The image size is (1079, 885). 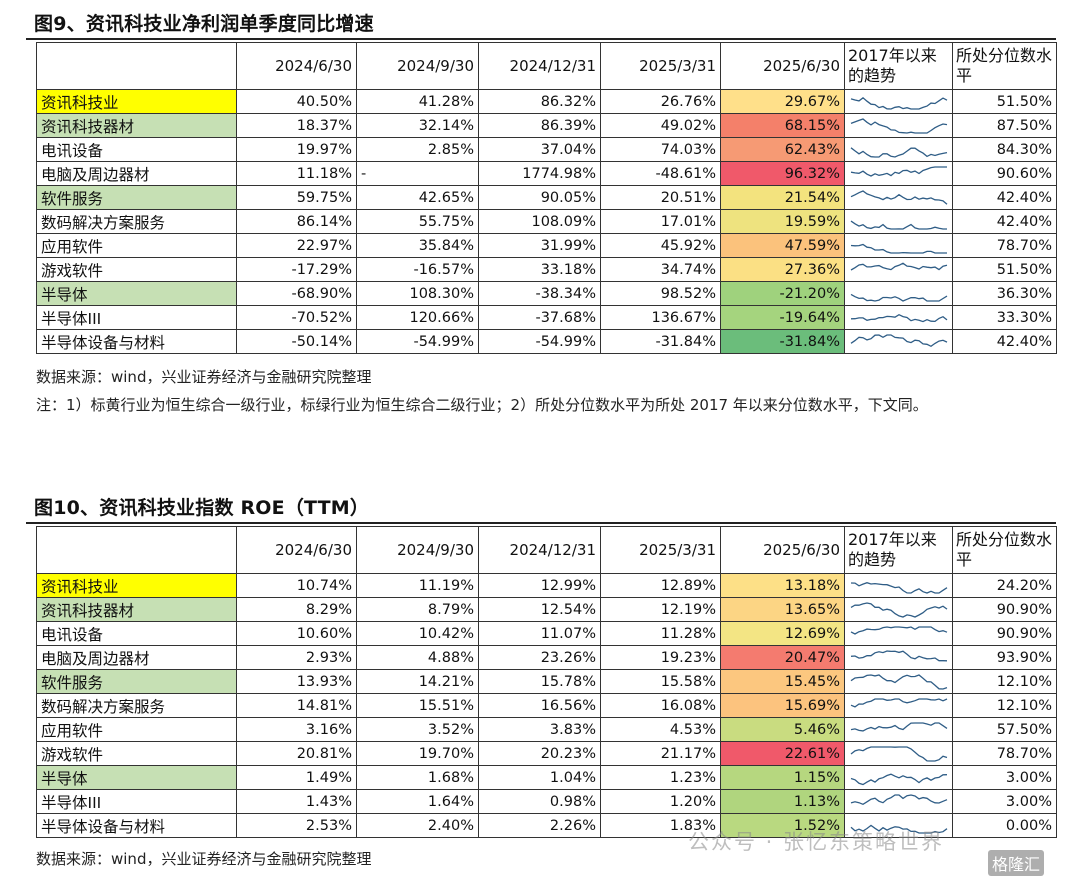 What do you see at coordinates (539, 609) in the screenshot?
I see `value-cell: 12.54%` at bounding box center [539, 609].